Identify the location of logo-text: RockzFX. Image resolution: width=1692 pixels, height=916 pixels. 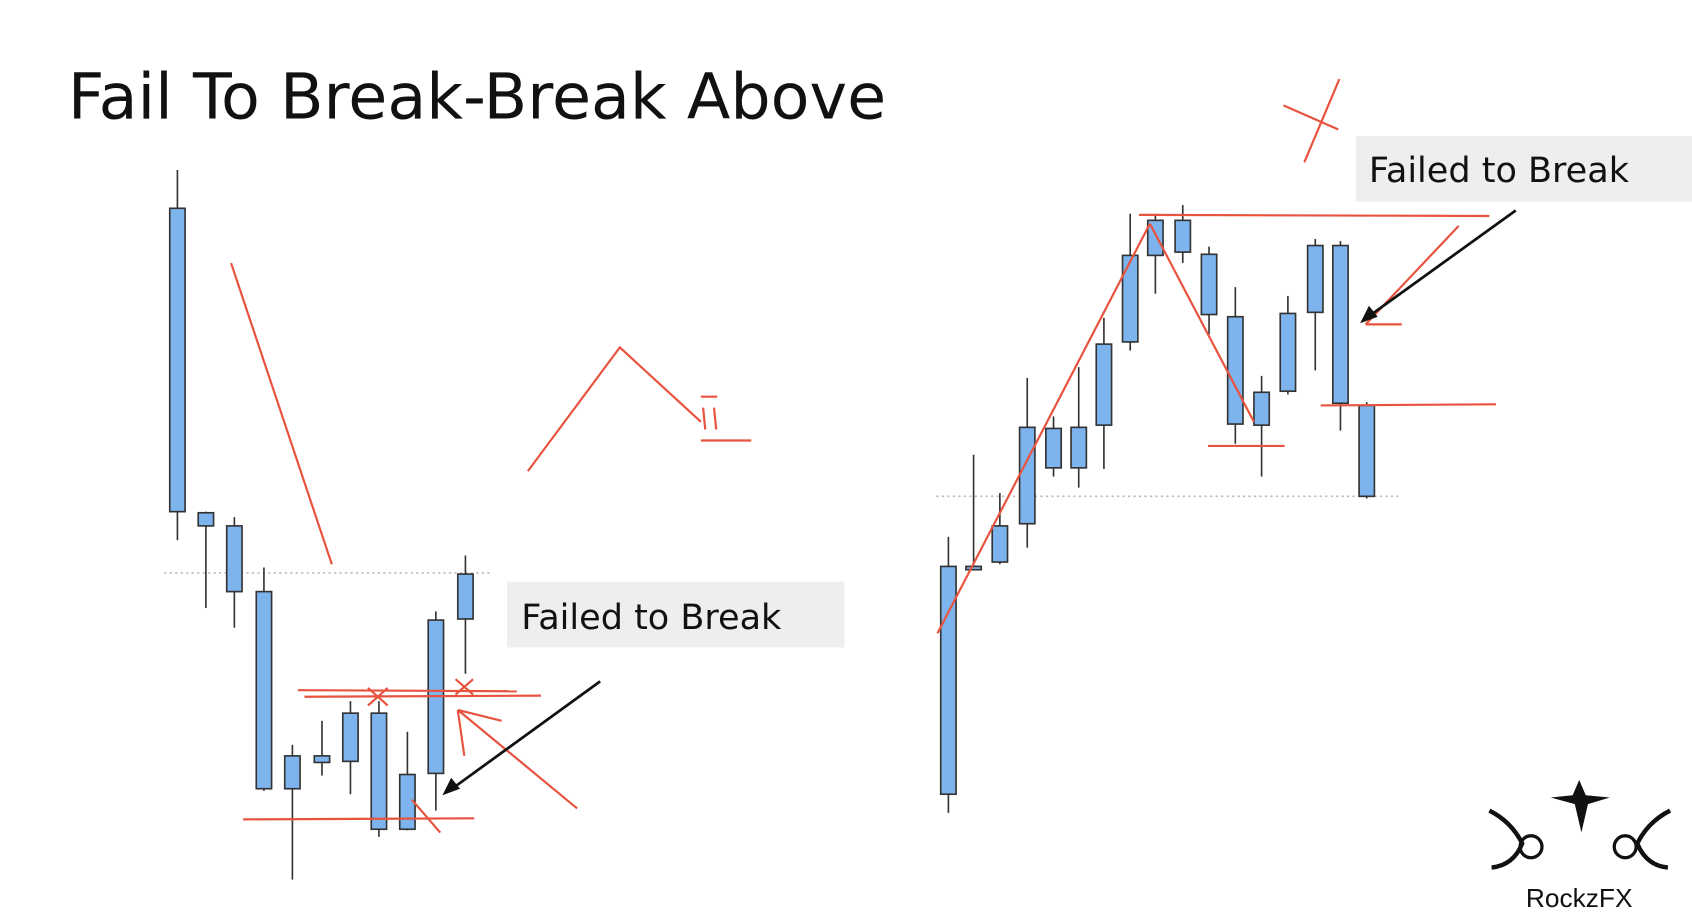
(1579, 898).